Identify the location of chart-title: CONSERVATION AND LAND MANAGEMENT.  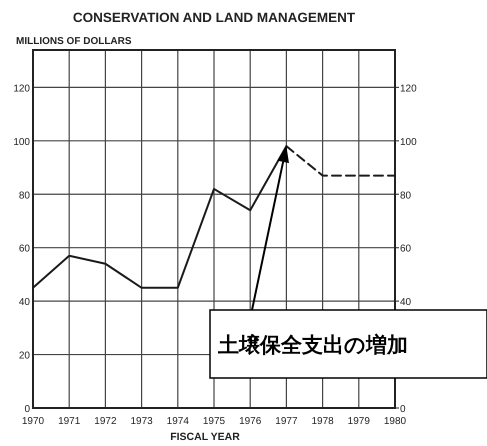
(214, 17).